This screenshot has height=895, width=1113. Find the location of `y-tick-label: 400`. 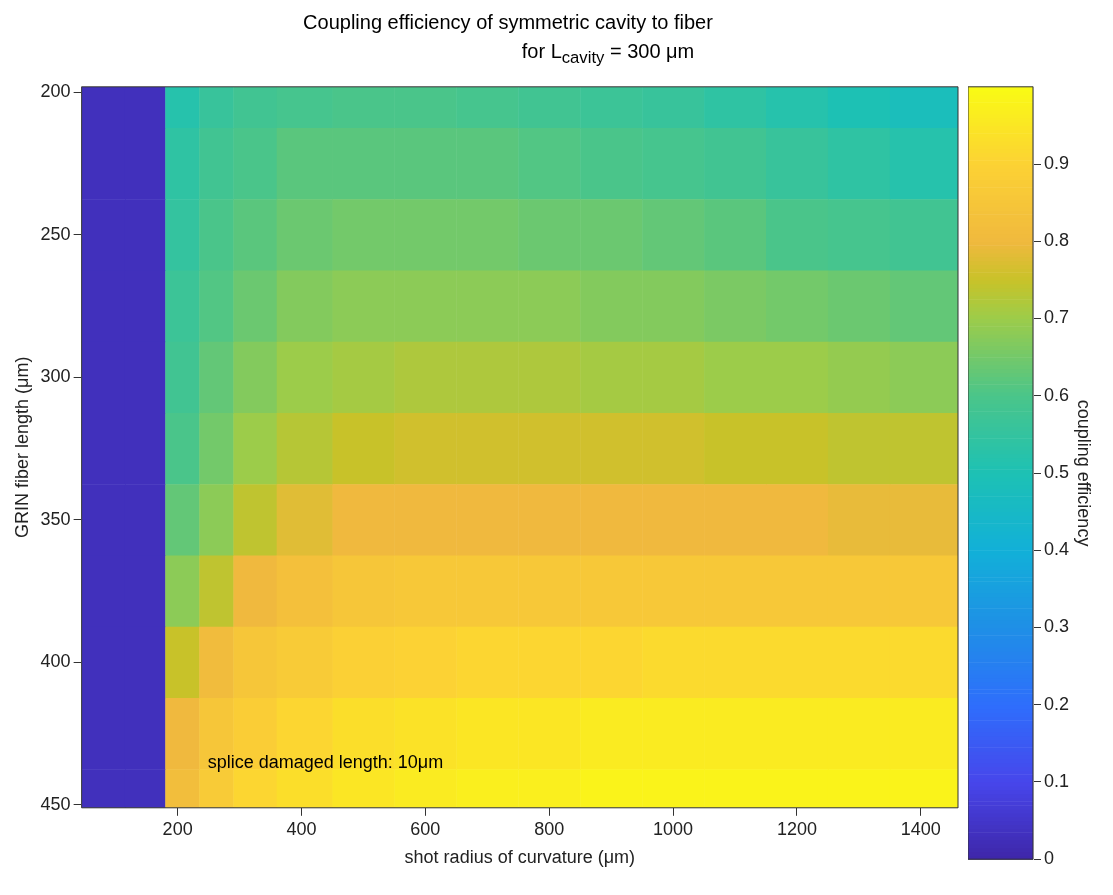

y-tick-label: 400 is located at coordinates (55, 661).